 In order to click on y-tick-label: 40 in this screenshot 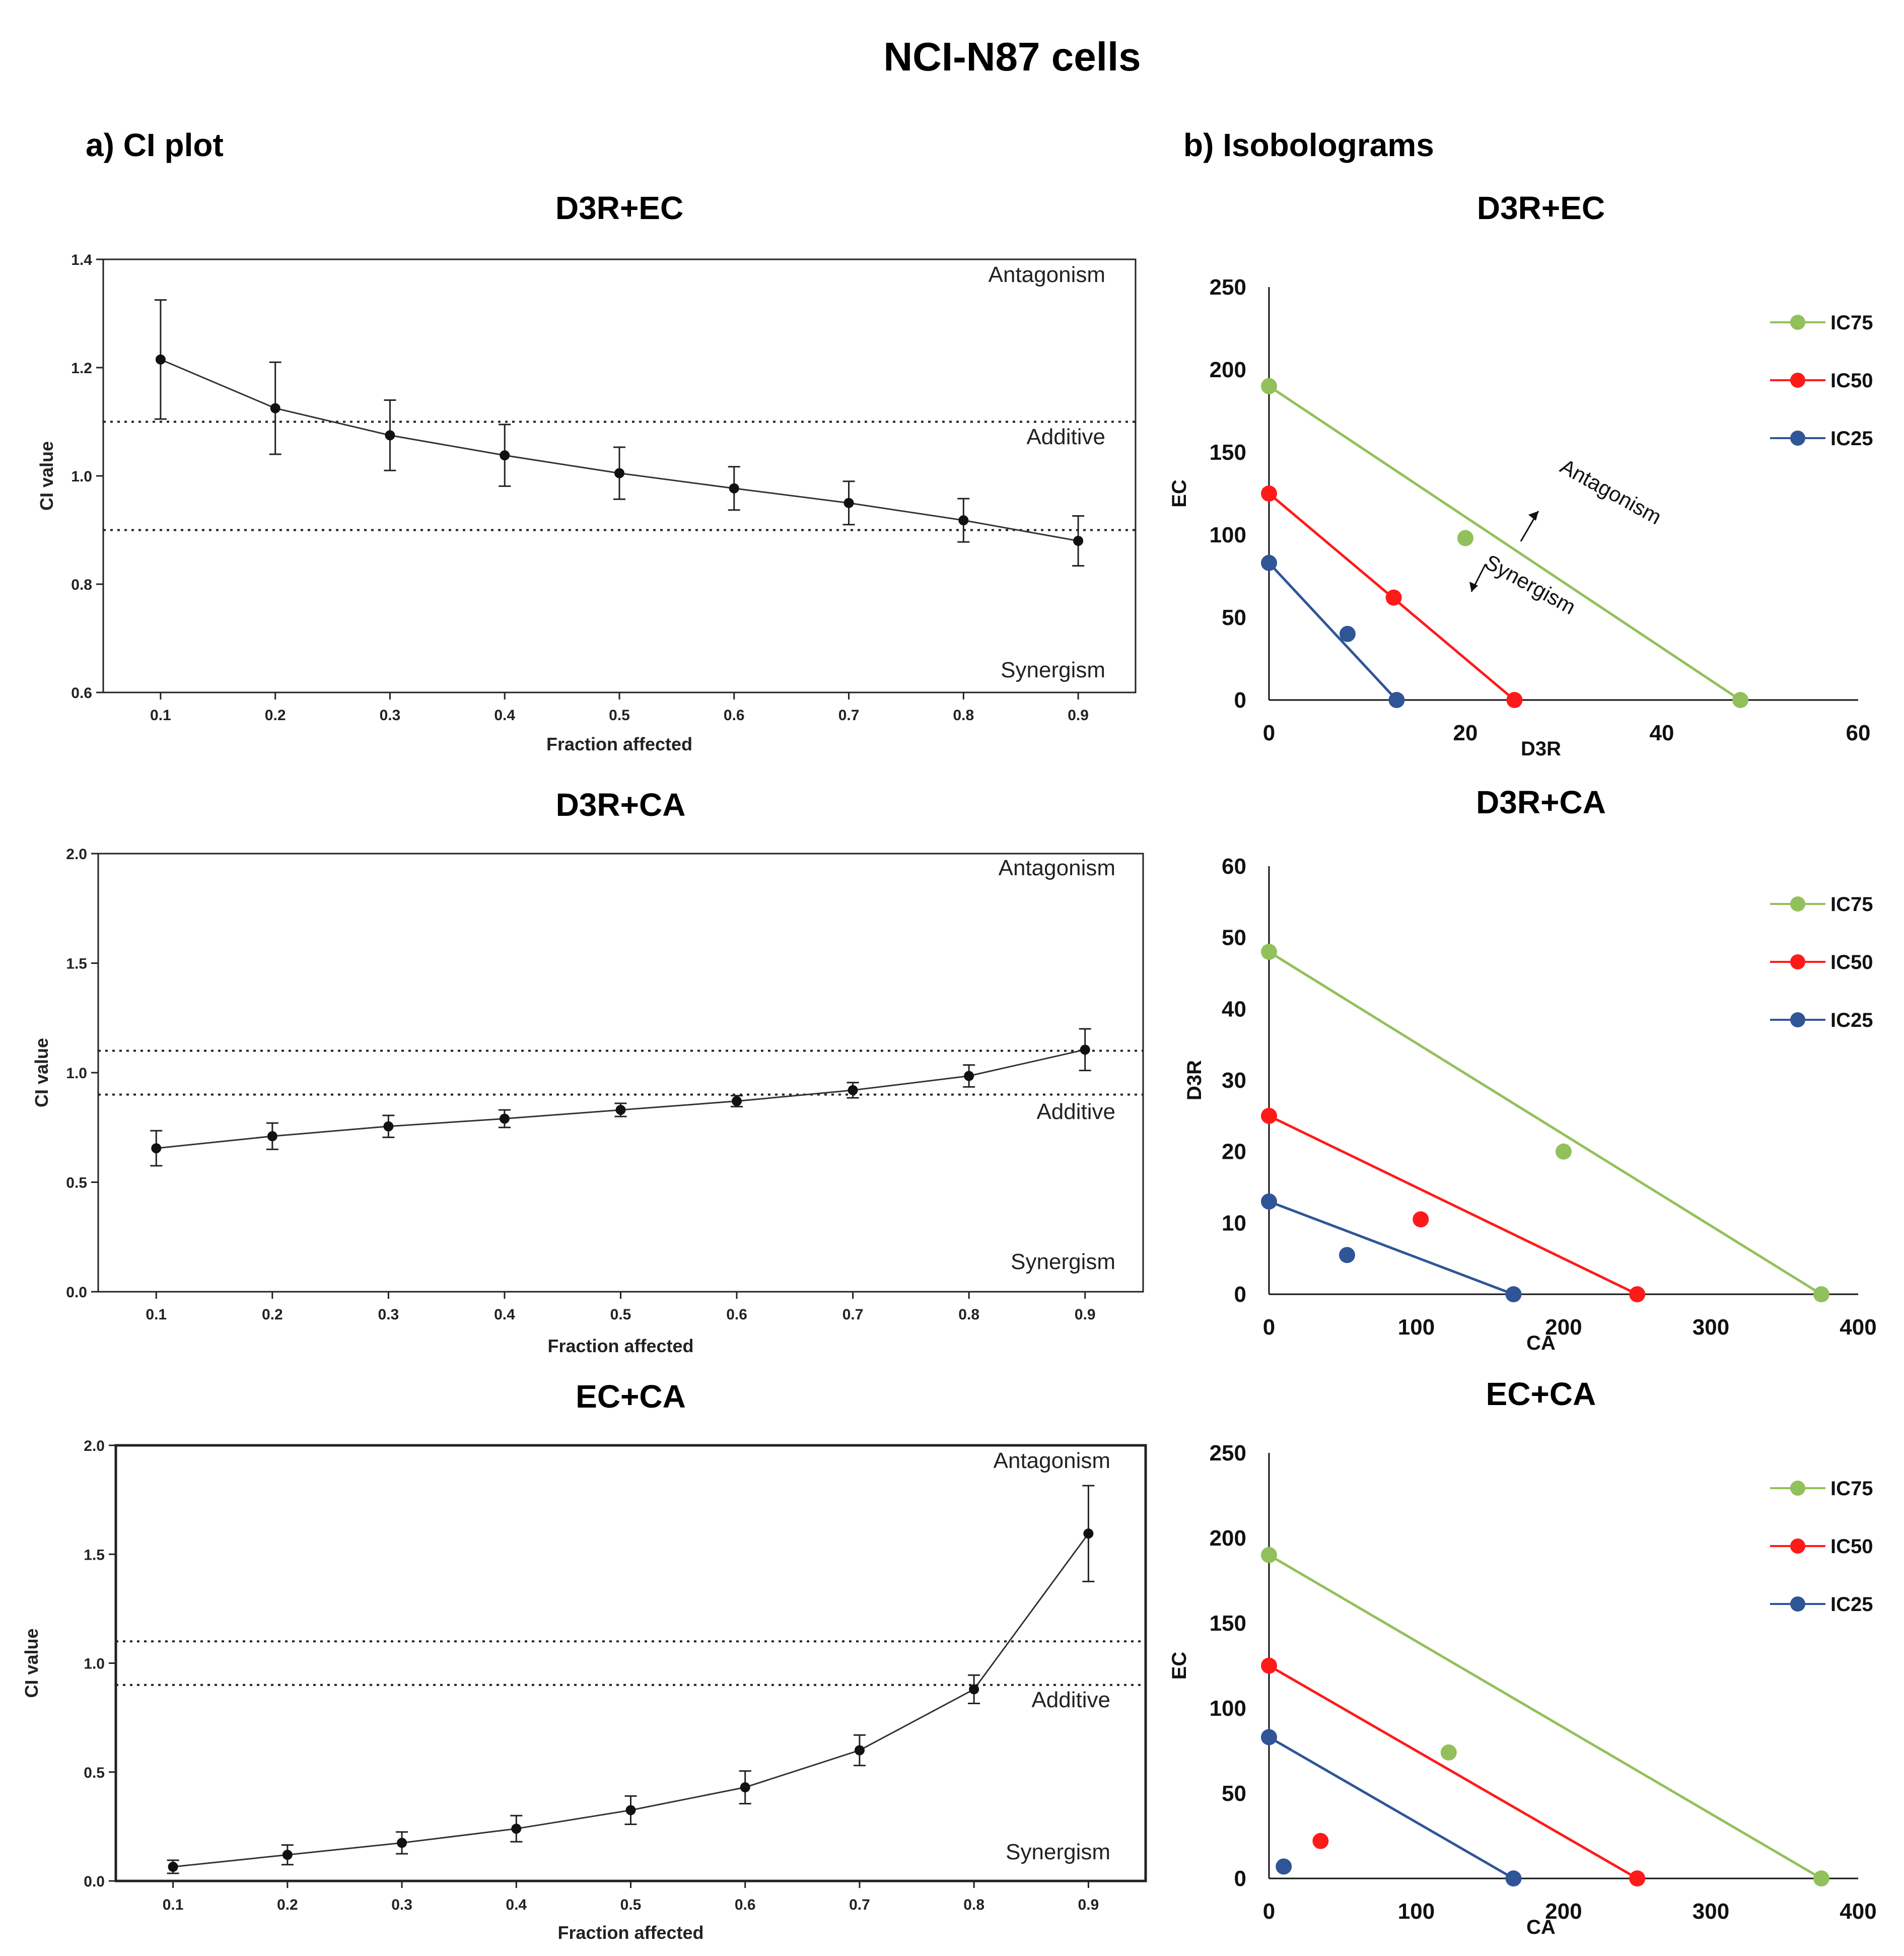, I will do `click(1234, 1009)`.